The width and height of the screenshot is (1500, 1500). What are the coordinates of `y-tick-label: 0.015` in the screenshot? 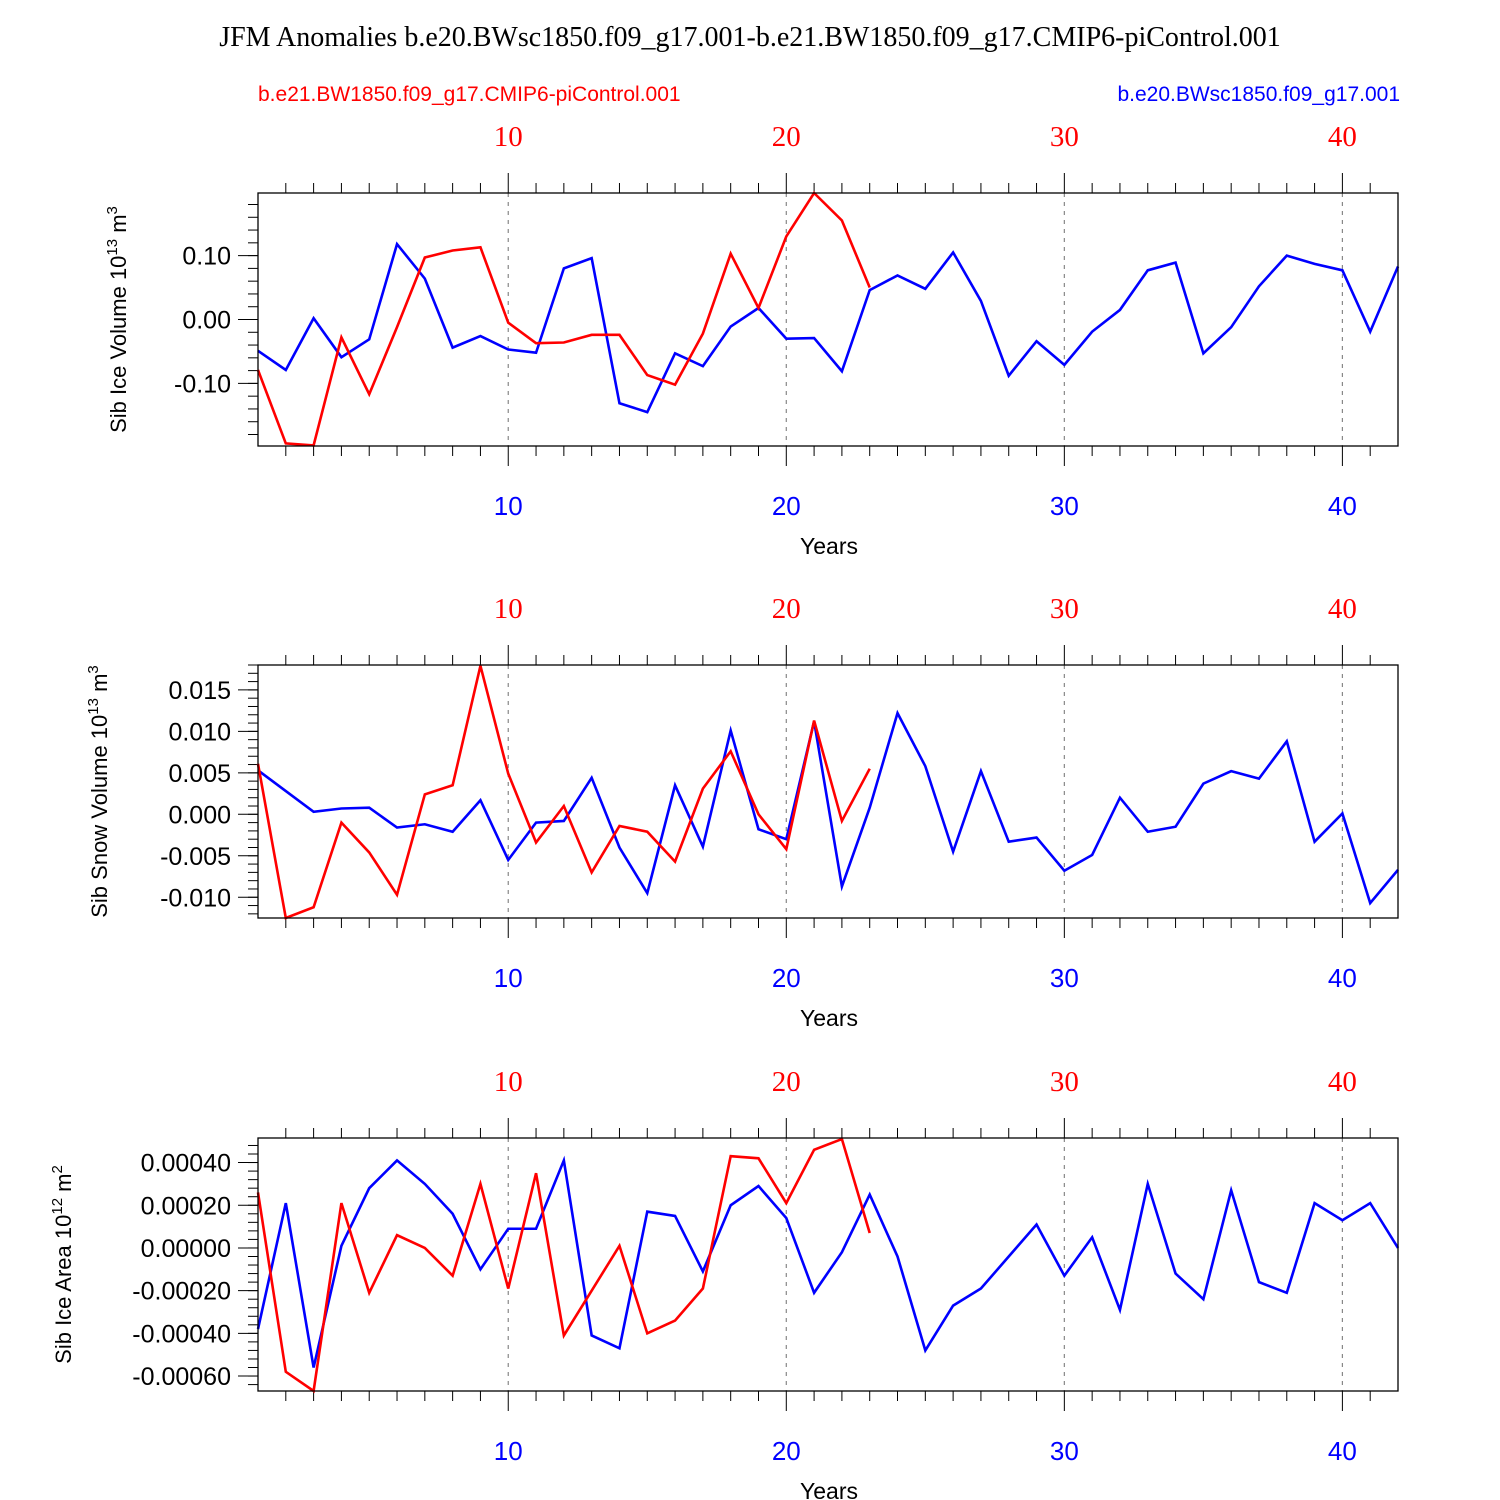 It's located at (199, 691).